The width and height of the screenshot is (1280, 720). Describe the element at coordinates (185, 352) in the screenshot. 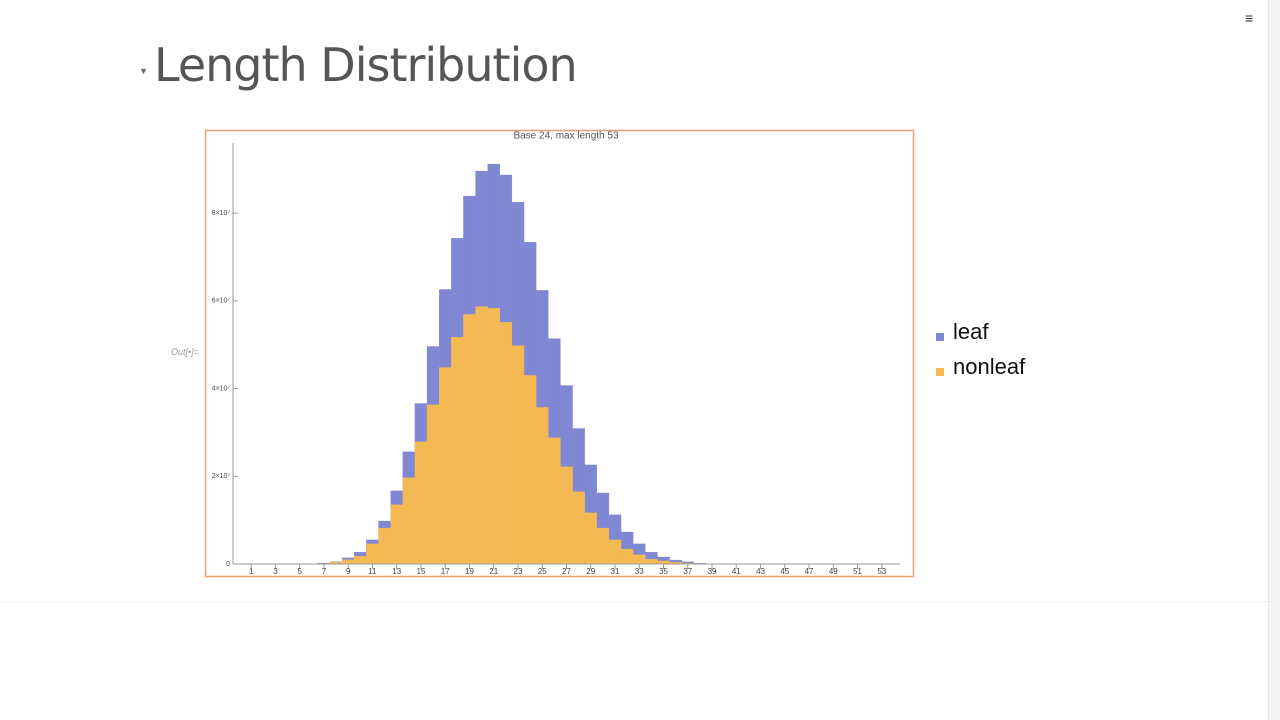

I see `cell-label: Out[•]=` at that location.